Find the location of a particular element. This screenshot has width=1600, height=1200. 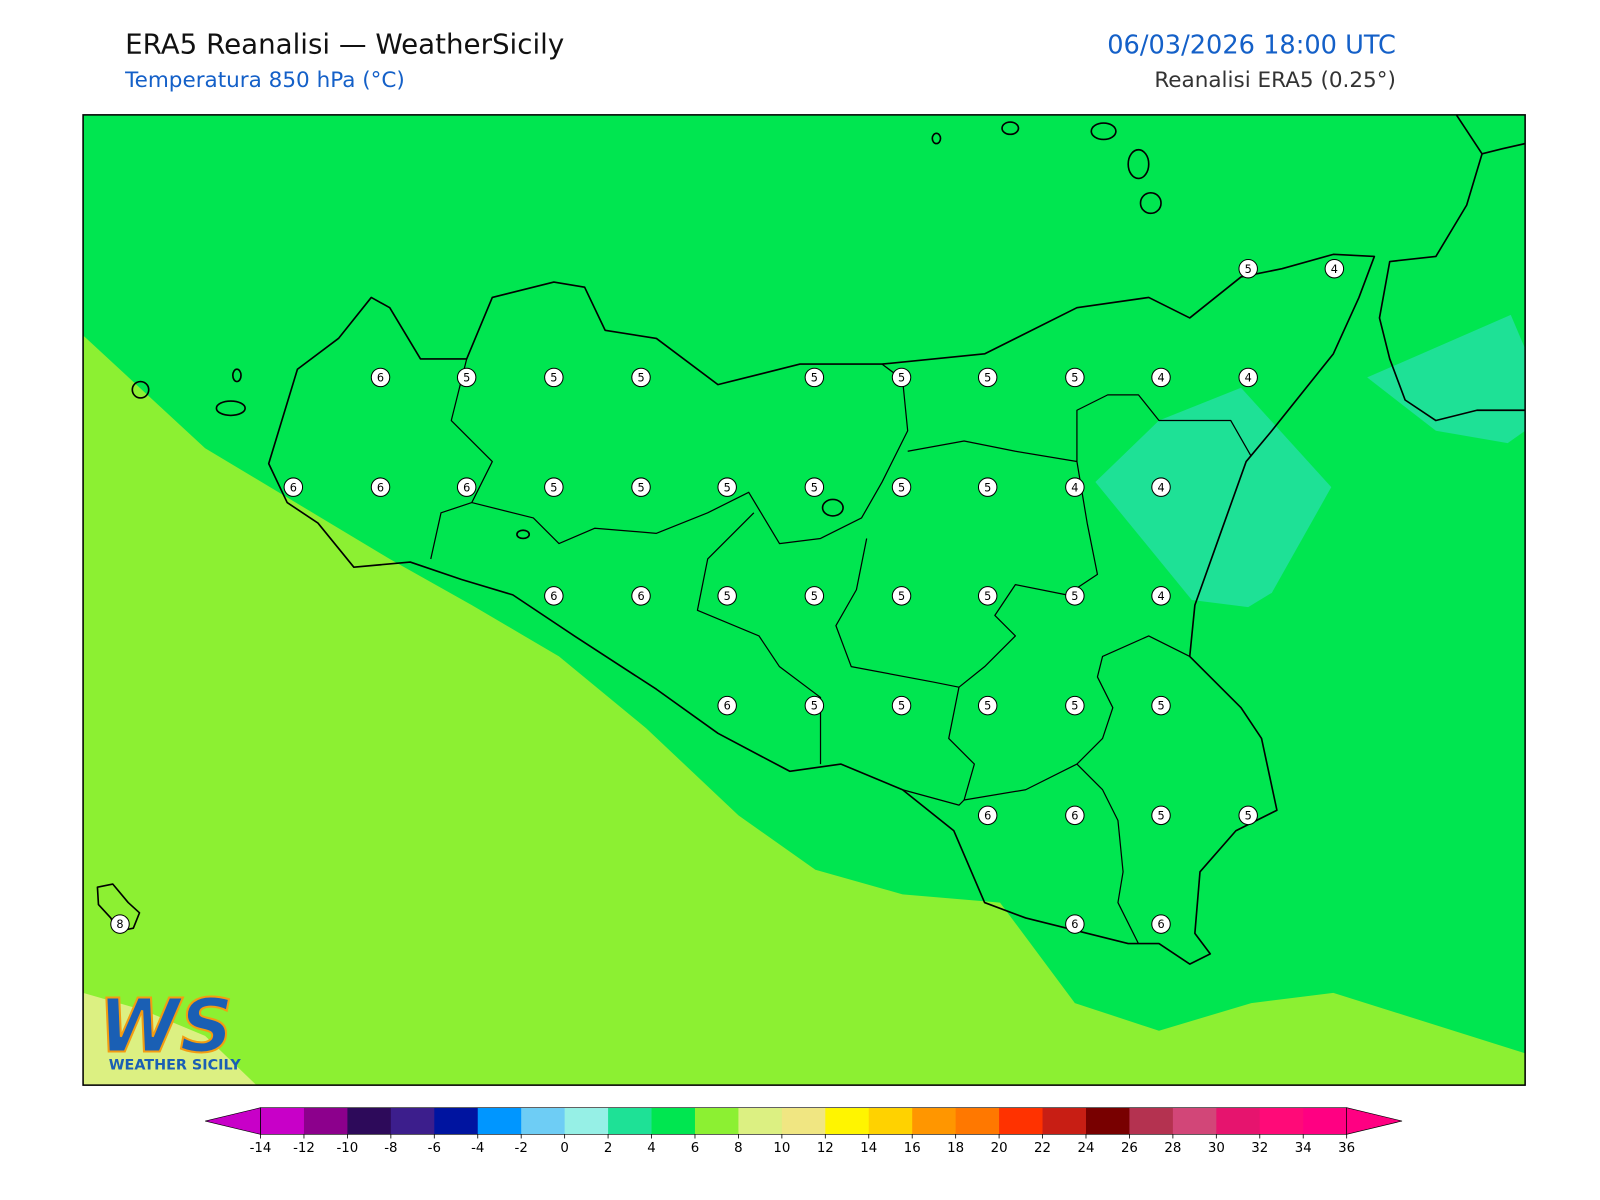

colorbar-tick-label: 4 is located at coordinates (651, 1148).